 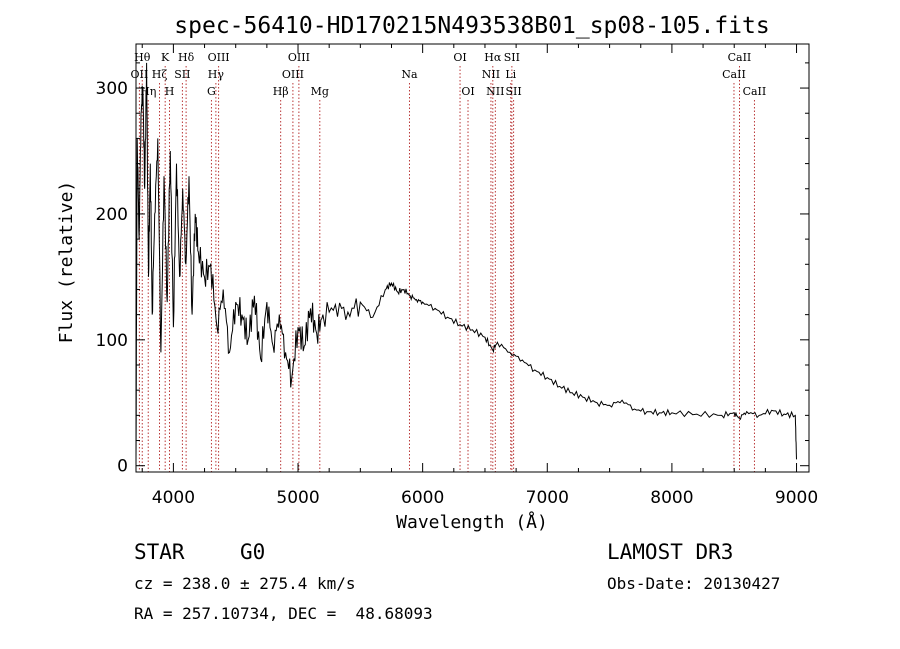 What do you see at coordinates (320, 91) in the screenshot?
I see `line-label: Mg` at bounding box center [320, 91].